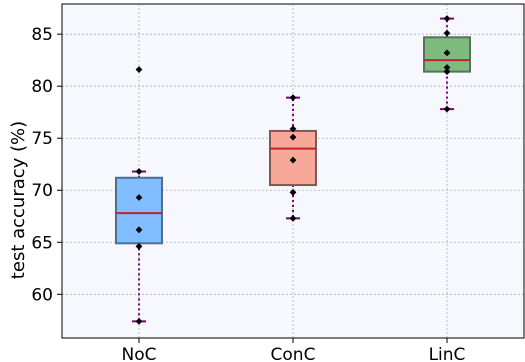 This screenshot has width=525, height=362. What do you see at coordinates (293, 353) in the screenshot?
I see `x-tick-label-conc: ConC` at bounding box center [293, 353].